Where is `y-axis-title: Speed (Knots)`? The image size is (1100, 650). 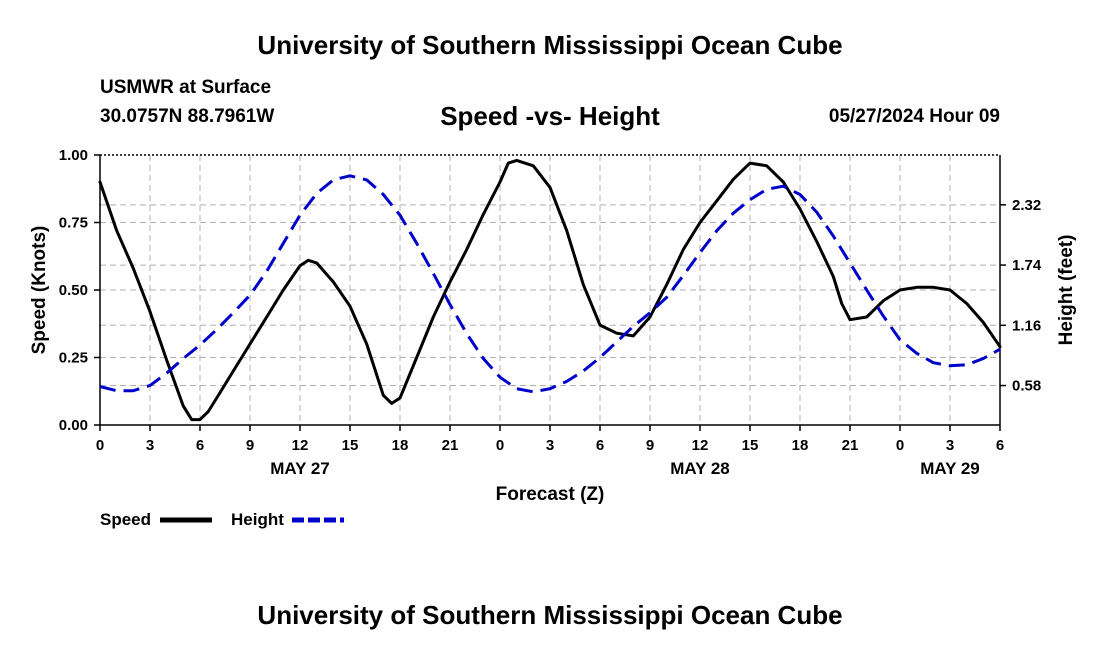 y-axis-title: Speed (Knots) is located at coordinates (39, 290).